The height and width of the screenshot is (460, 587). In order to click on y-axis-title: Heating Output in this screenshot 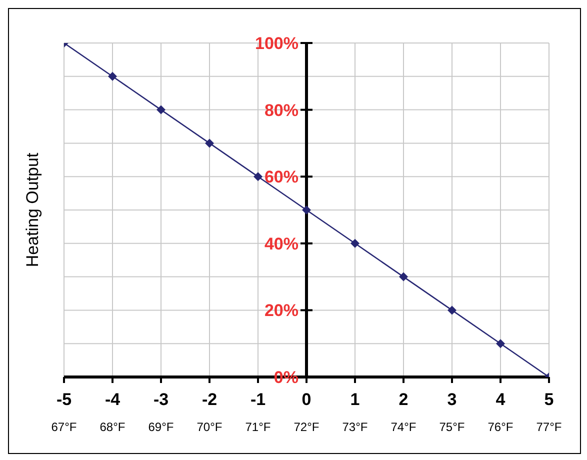, I will do `click(32, 210)`.